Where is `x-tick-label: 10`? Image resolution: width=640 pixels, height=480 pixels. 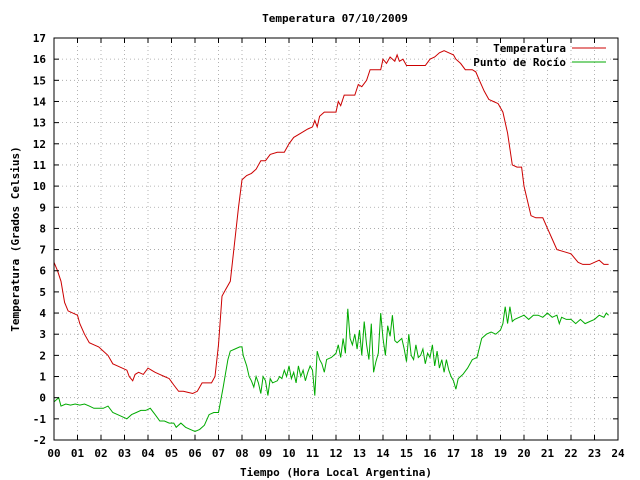
x-tick-label: 10 is located at coordinates (288, 453).